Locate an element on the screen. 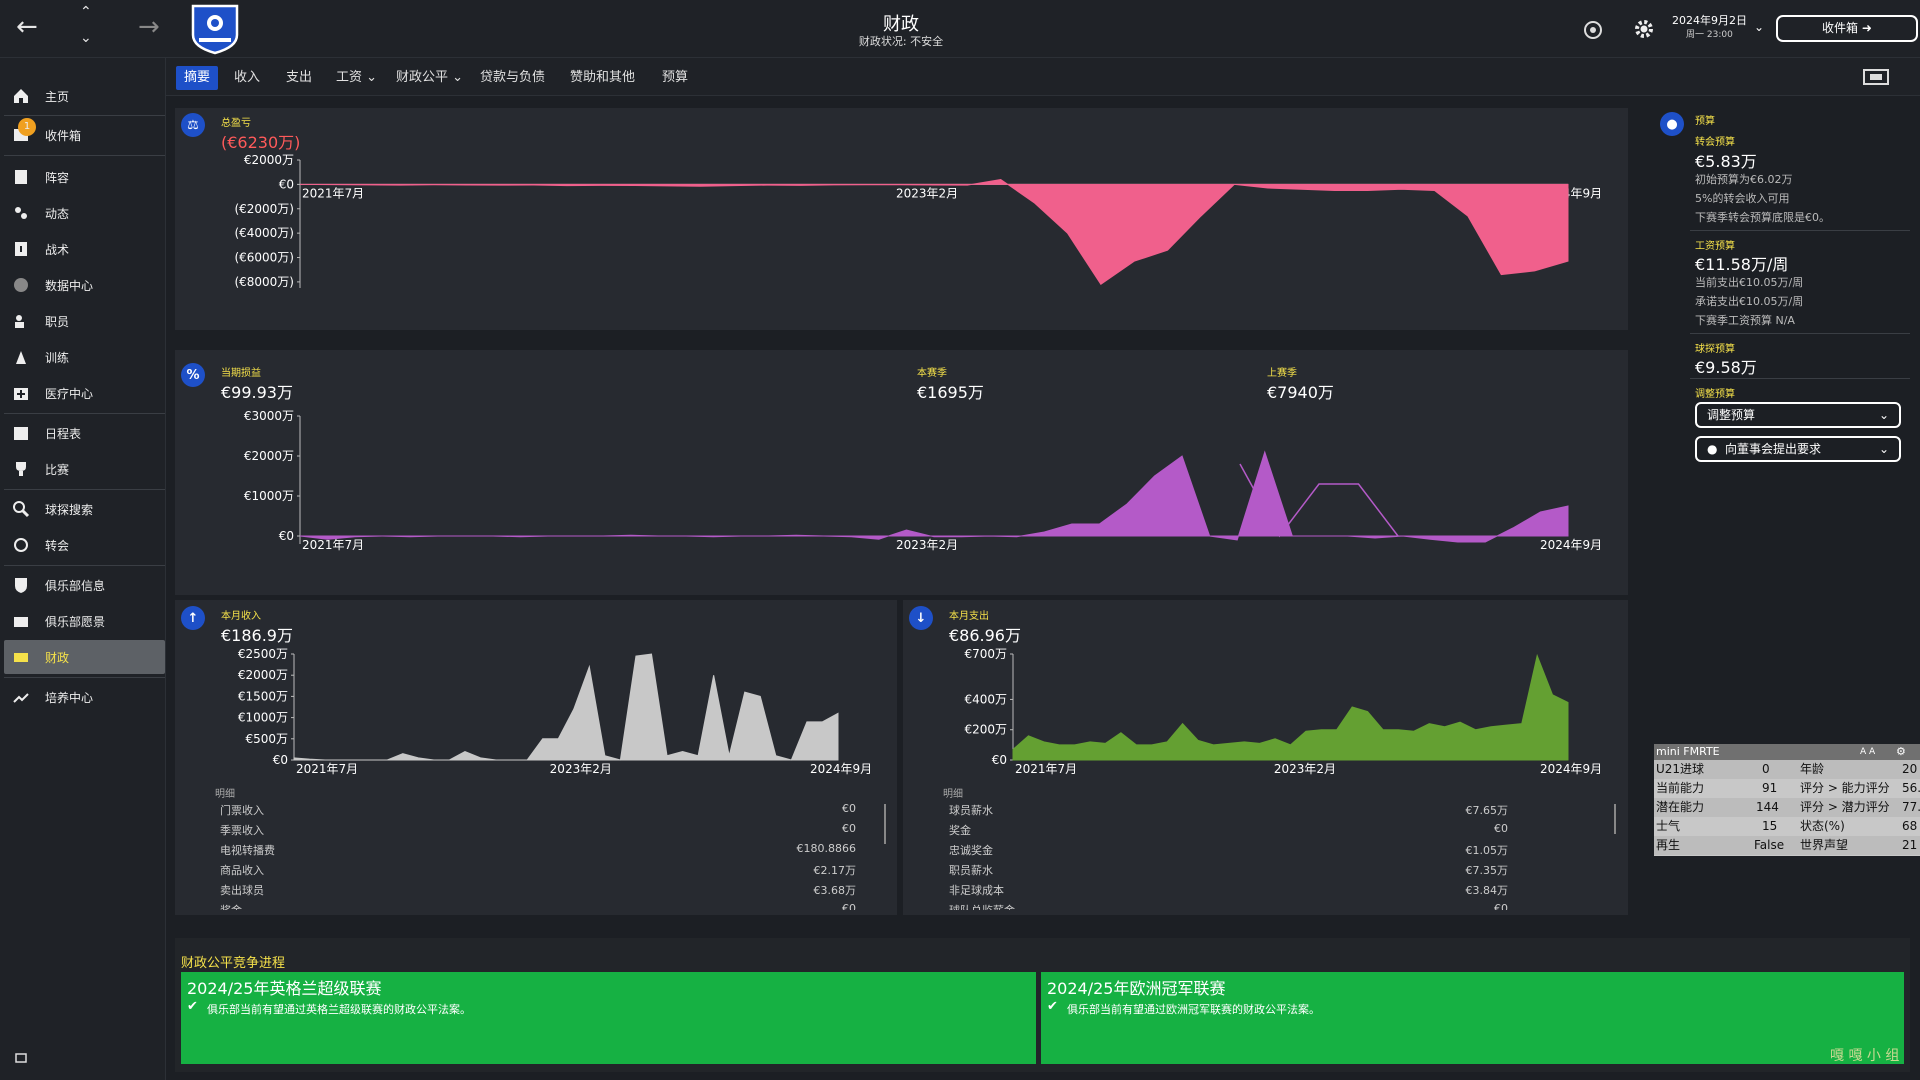 This screenshot has height=1080, width=1920. sidebar-item-finances: 财政 is located at coordinates (84, 657).